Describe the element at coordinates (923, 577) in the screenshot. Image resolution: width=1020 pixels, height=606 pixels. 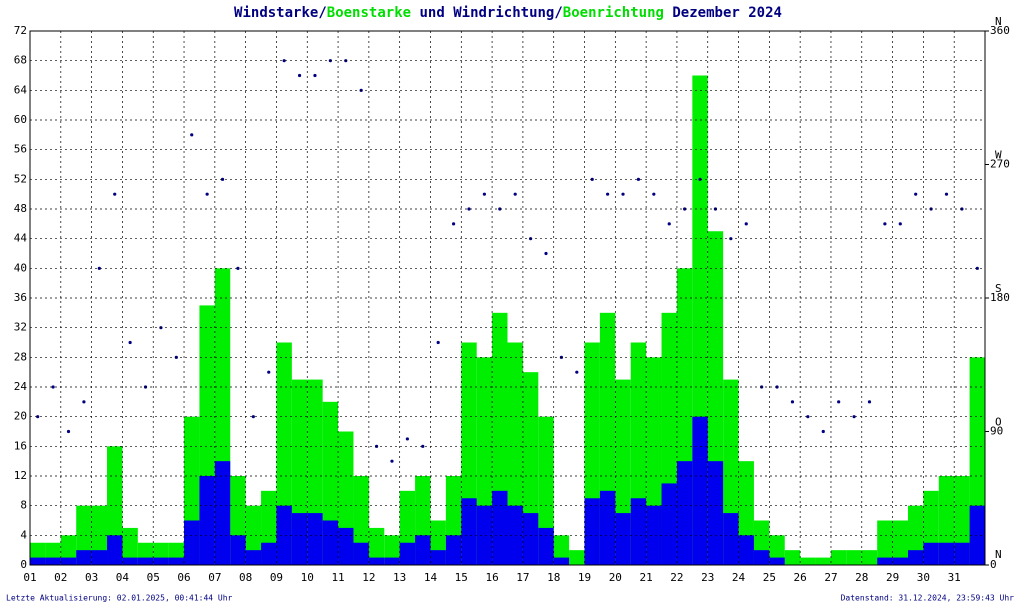
I see `x-tick-label: 30` at that location.